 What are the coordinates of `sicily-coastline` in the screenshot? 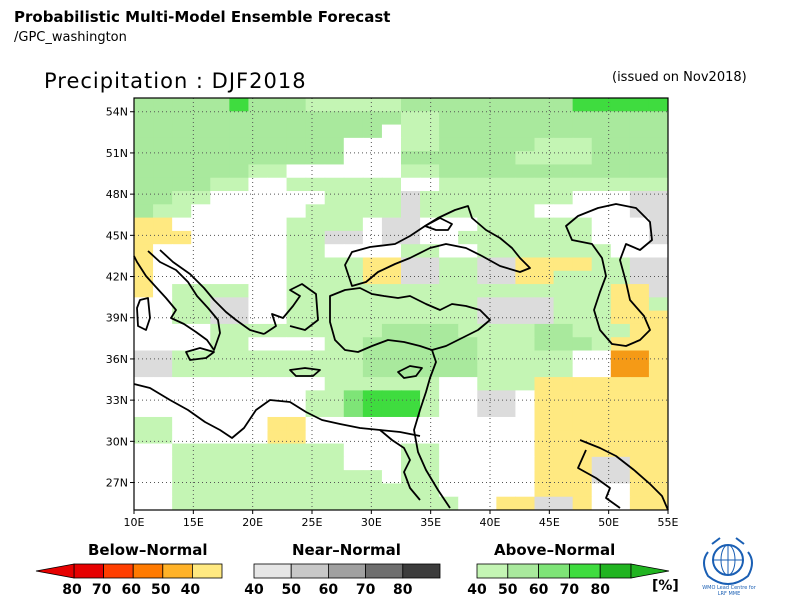 It's located at (200, 354).